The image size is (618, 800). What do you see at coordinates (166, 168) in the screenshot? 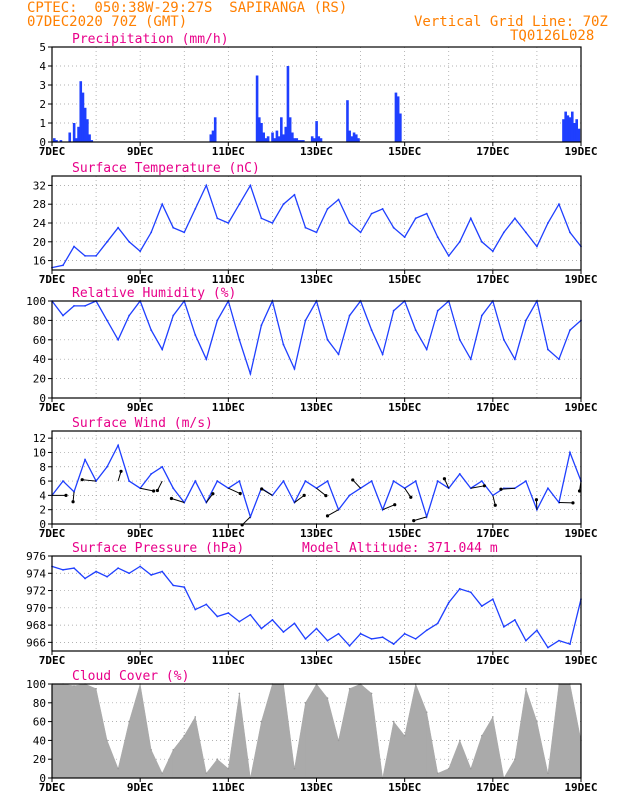
I see `temperature-title: Surface Temperature (nC)` at bounding box center [166, 168].